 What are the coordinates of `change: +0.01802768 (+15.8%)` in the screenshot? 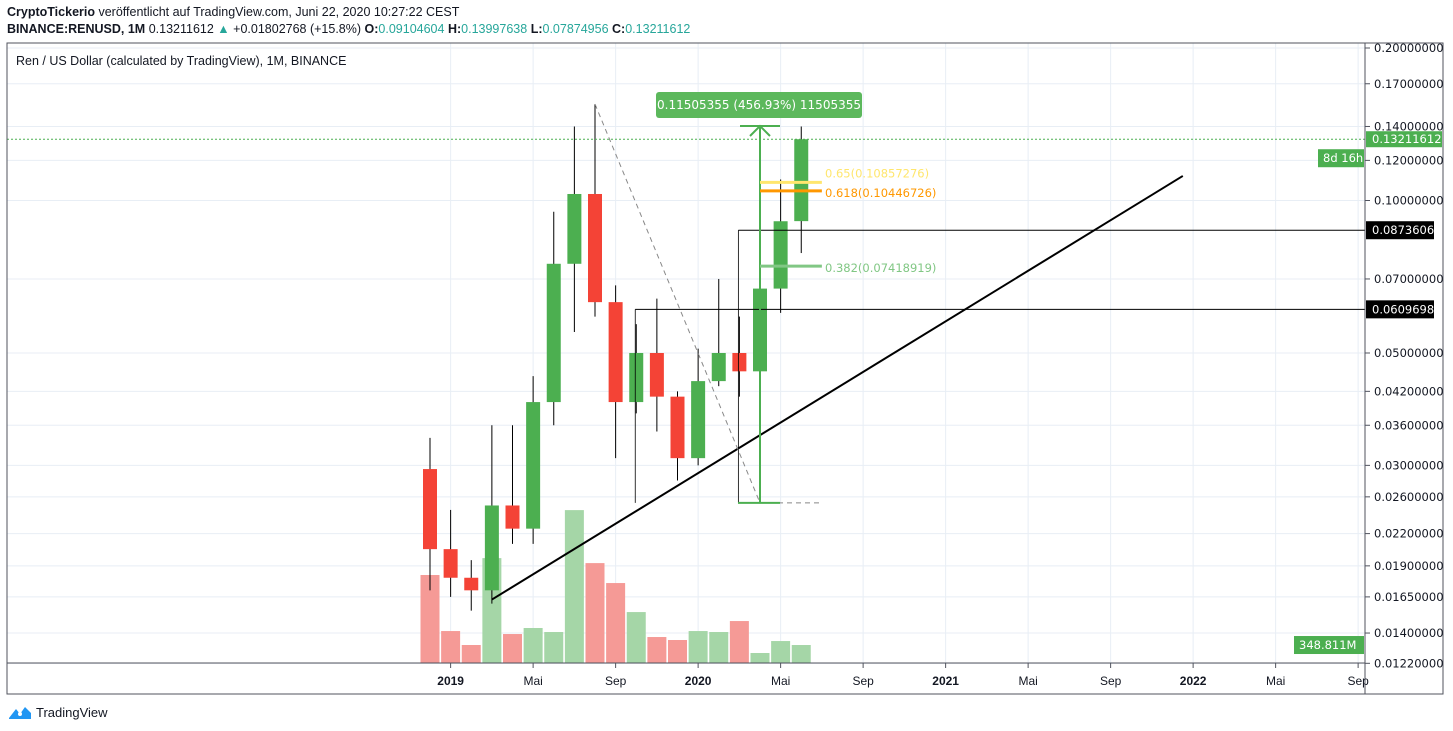 It's located at (297, 29).